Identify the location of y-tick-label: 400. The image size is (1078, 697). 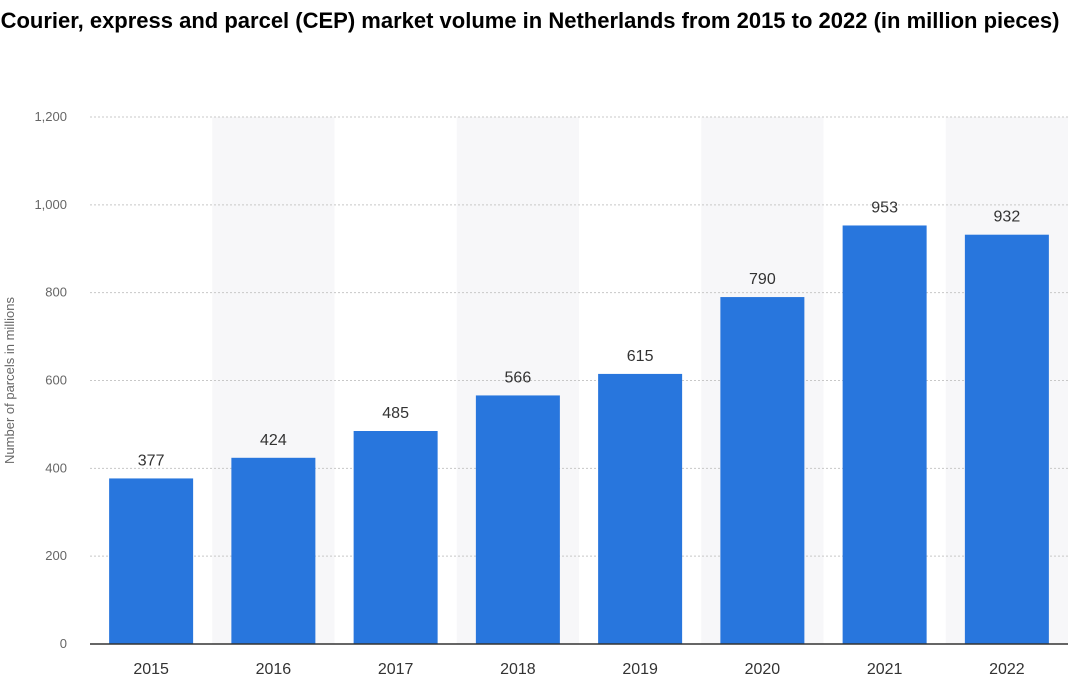
(56, 467).